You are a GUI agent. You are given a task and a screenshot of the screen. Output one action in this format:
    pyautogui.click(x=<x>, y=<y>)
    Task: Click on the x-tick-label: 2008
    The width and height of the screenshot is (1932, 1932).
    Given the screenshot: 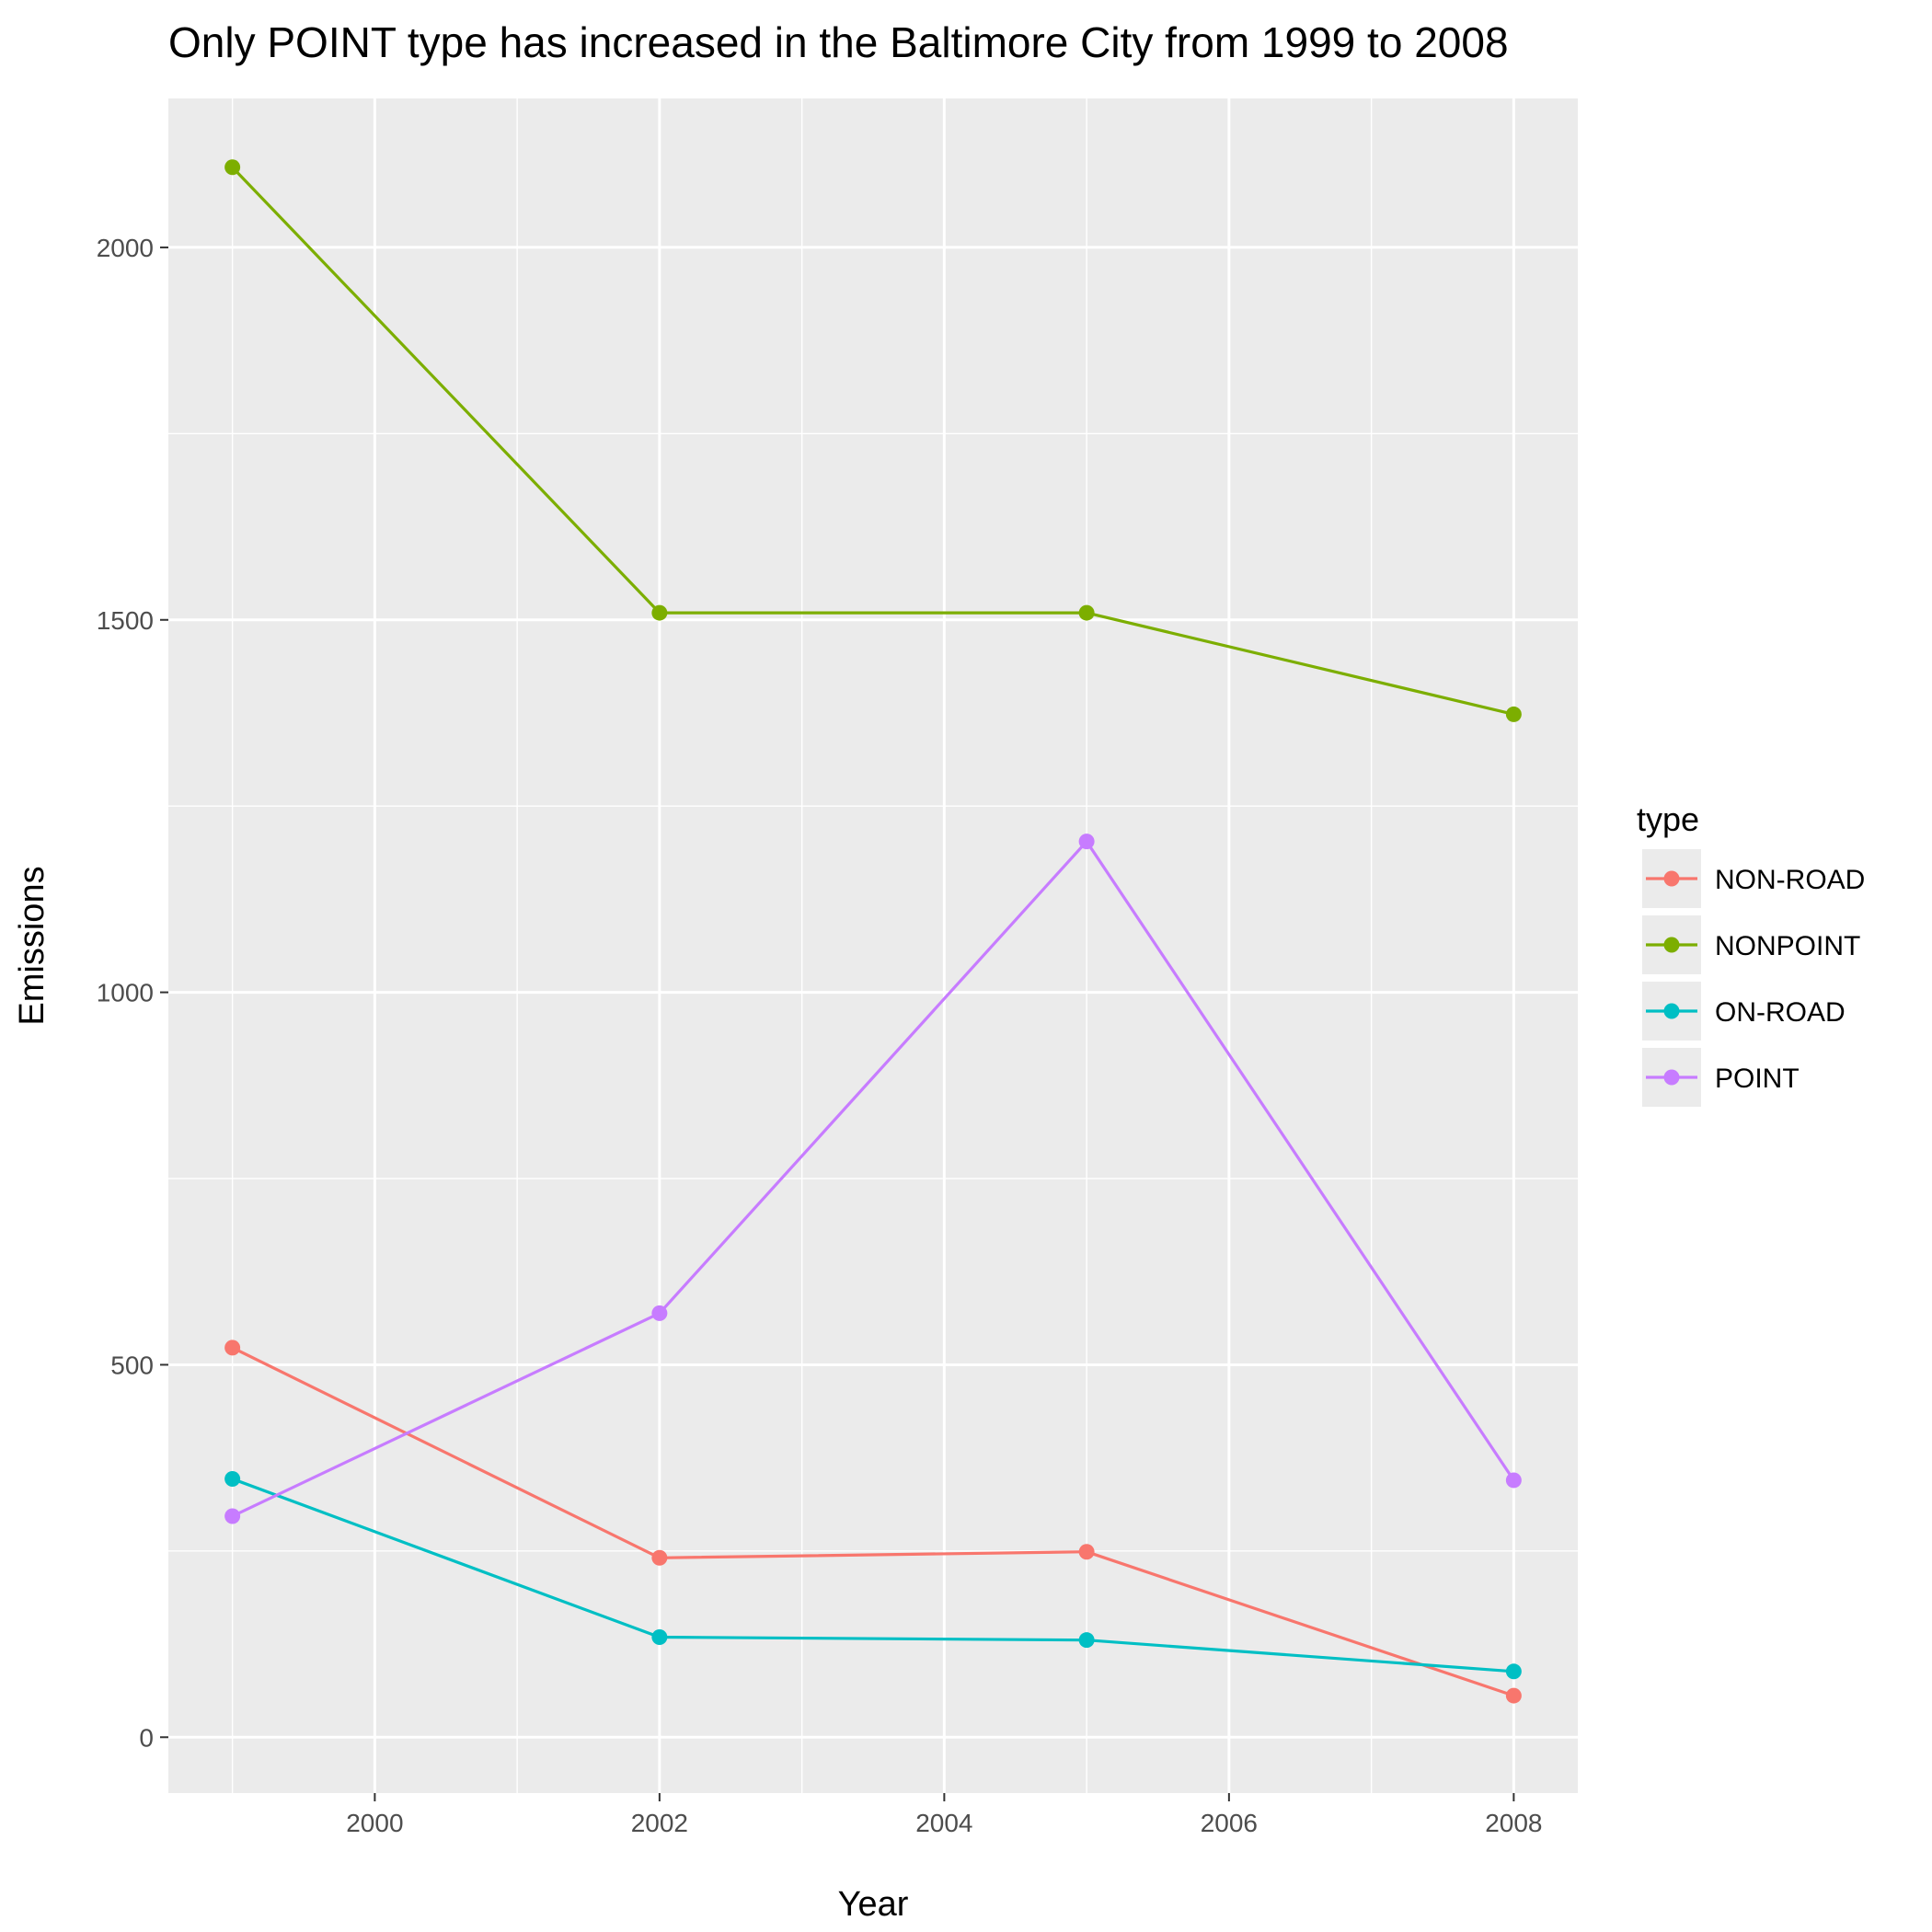 What is the action you would take?
    pyautogui.click(x=1513, y=1823)
    